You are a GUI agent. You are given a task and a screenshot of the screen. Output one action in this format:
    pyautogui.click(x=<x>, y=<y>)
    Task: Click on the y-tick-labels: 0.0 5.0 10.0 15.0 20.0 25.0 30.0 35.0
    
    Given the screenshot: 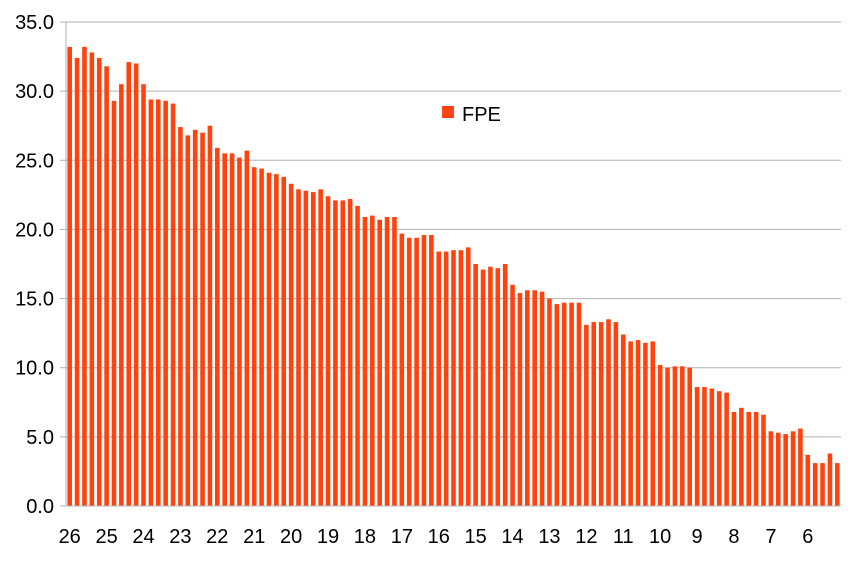 What is the action you would take?
    pyautogui.click(x=34, y=265)
    